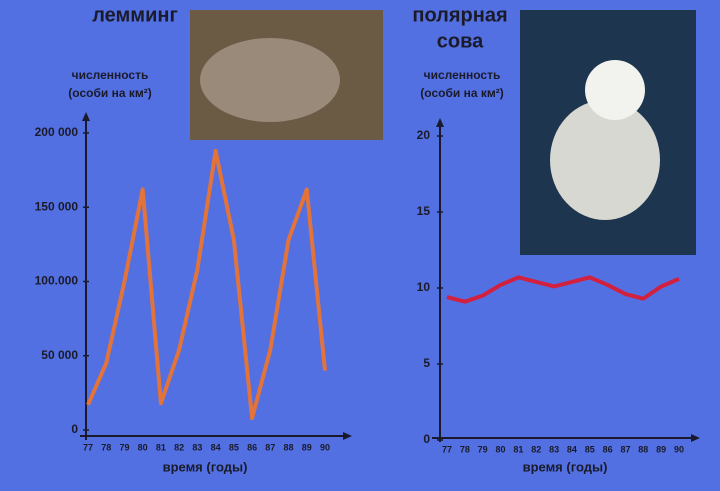 Image resolution: width=720 pixels, height=491 pixels. What do you see at coordinates (459, 15) in the screenshot?
I see `chart-title: полярная` at bounding box center [459, 15].